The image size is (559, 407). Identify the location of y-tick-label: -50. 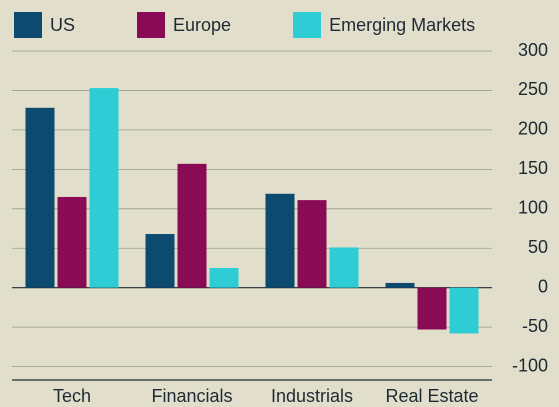
(535, 326).